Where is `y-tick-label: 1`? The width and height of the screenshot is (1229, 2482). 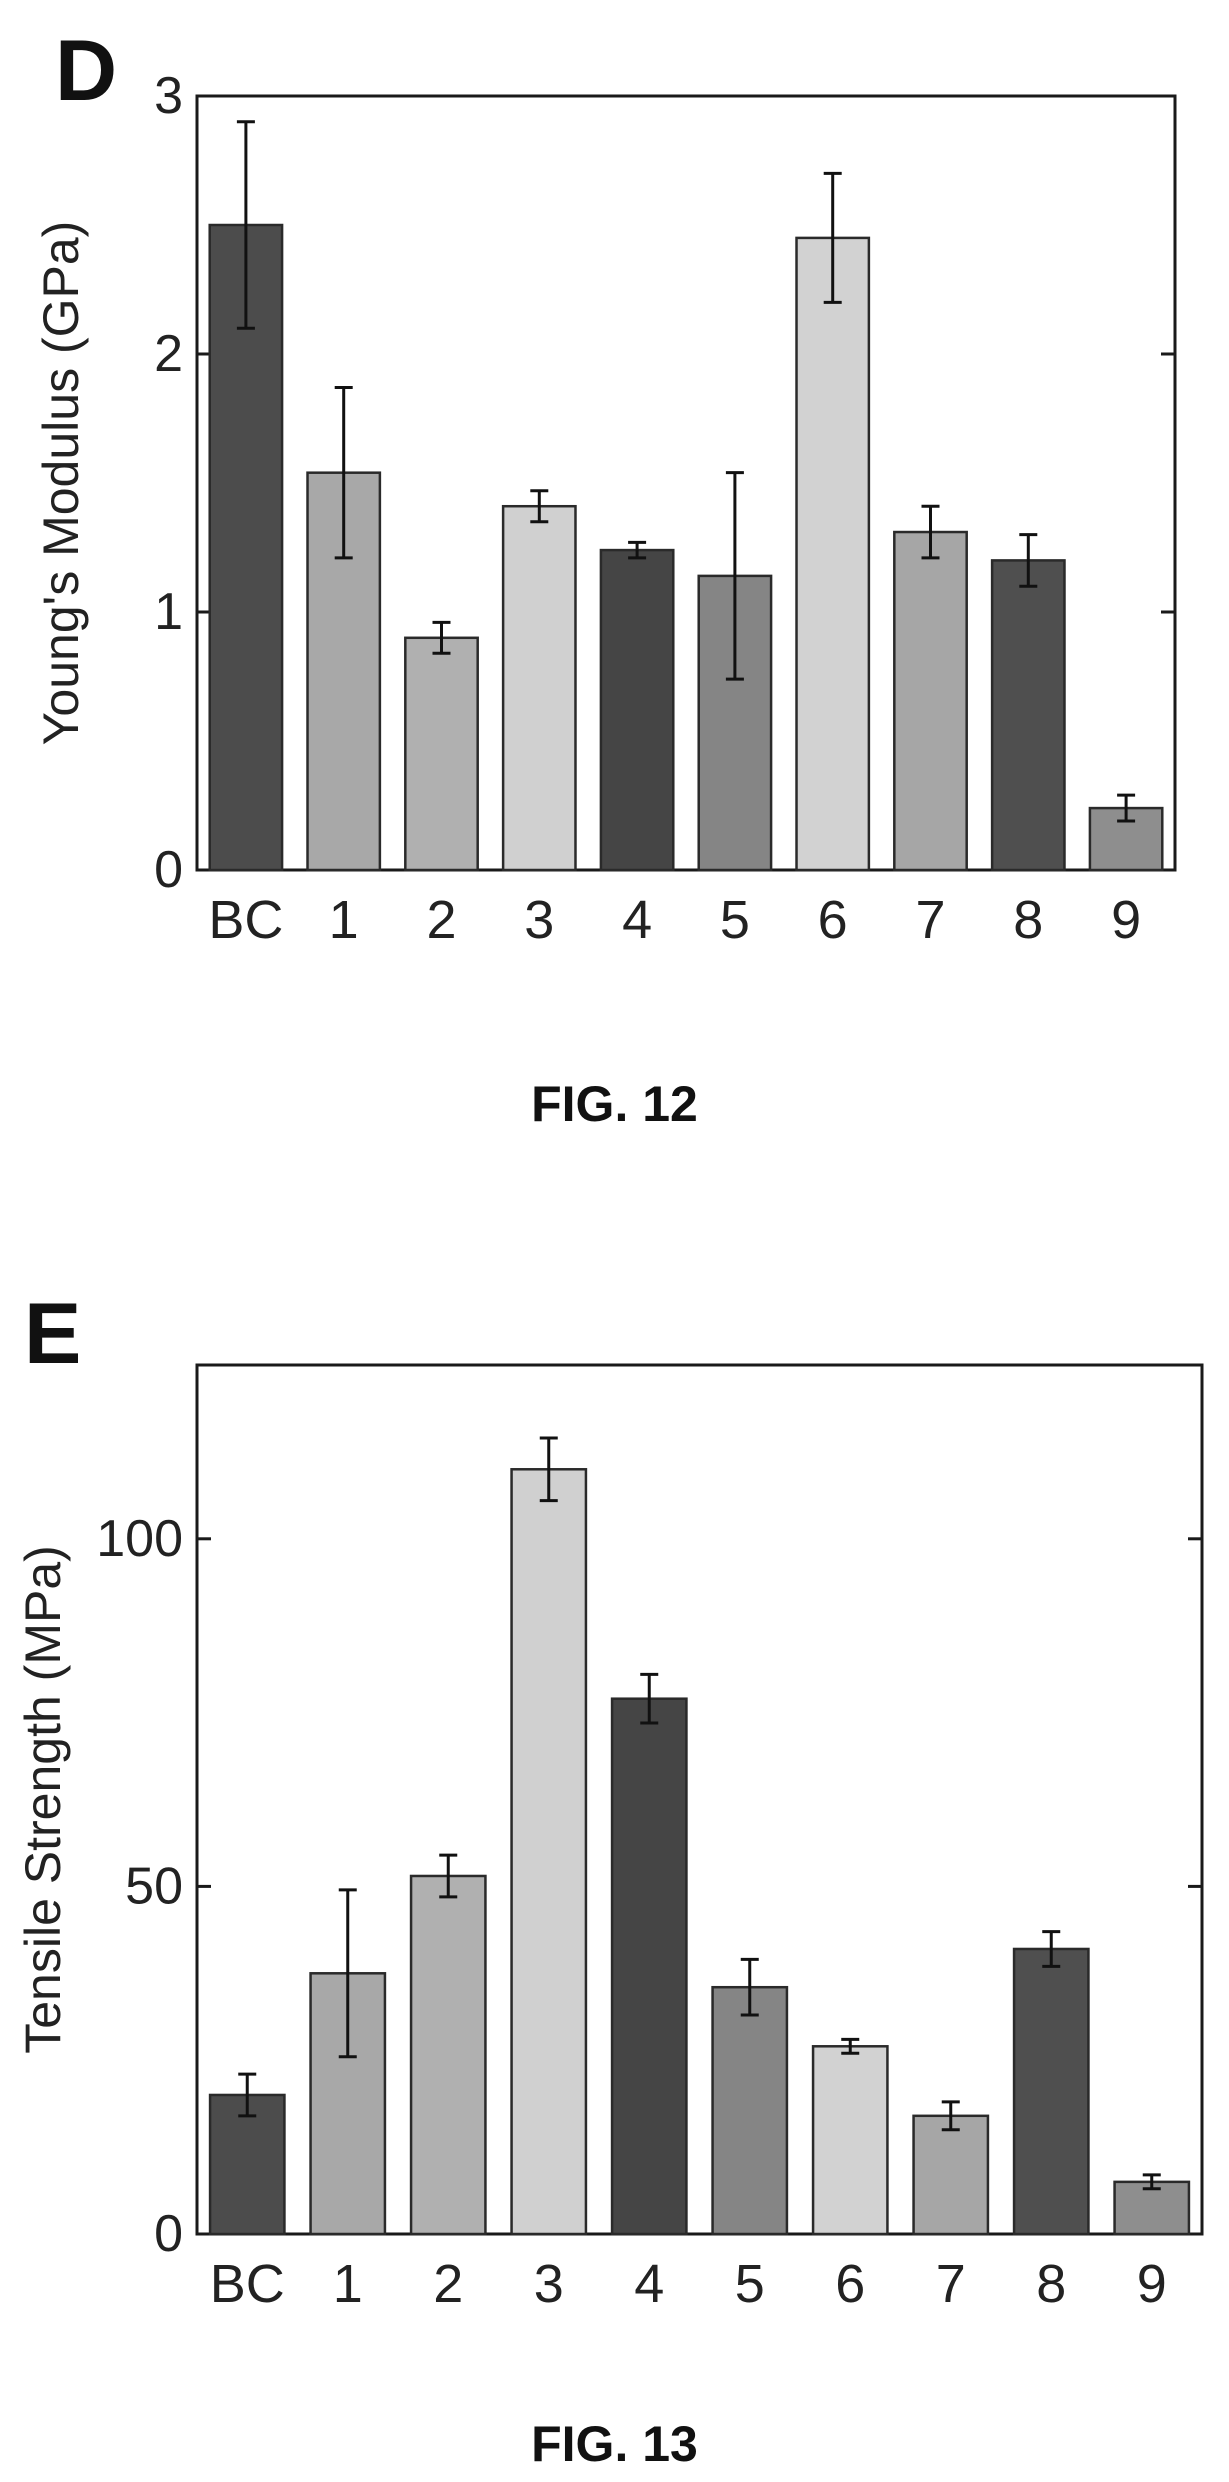 y-tick-label: 1 is located at coordinates (168, 612).